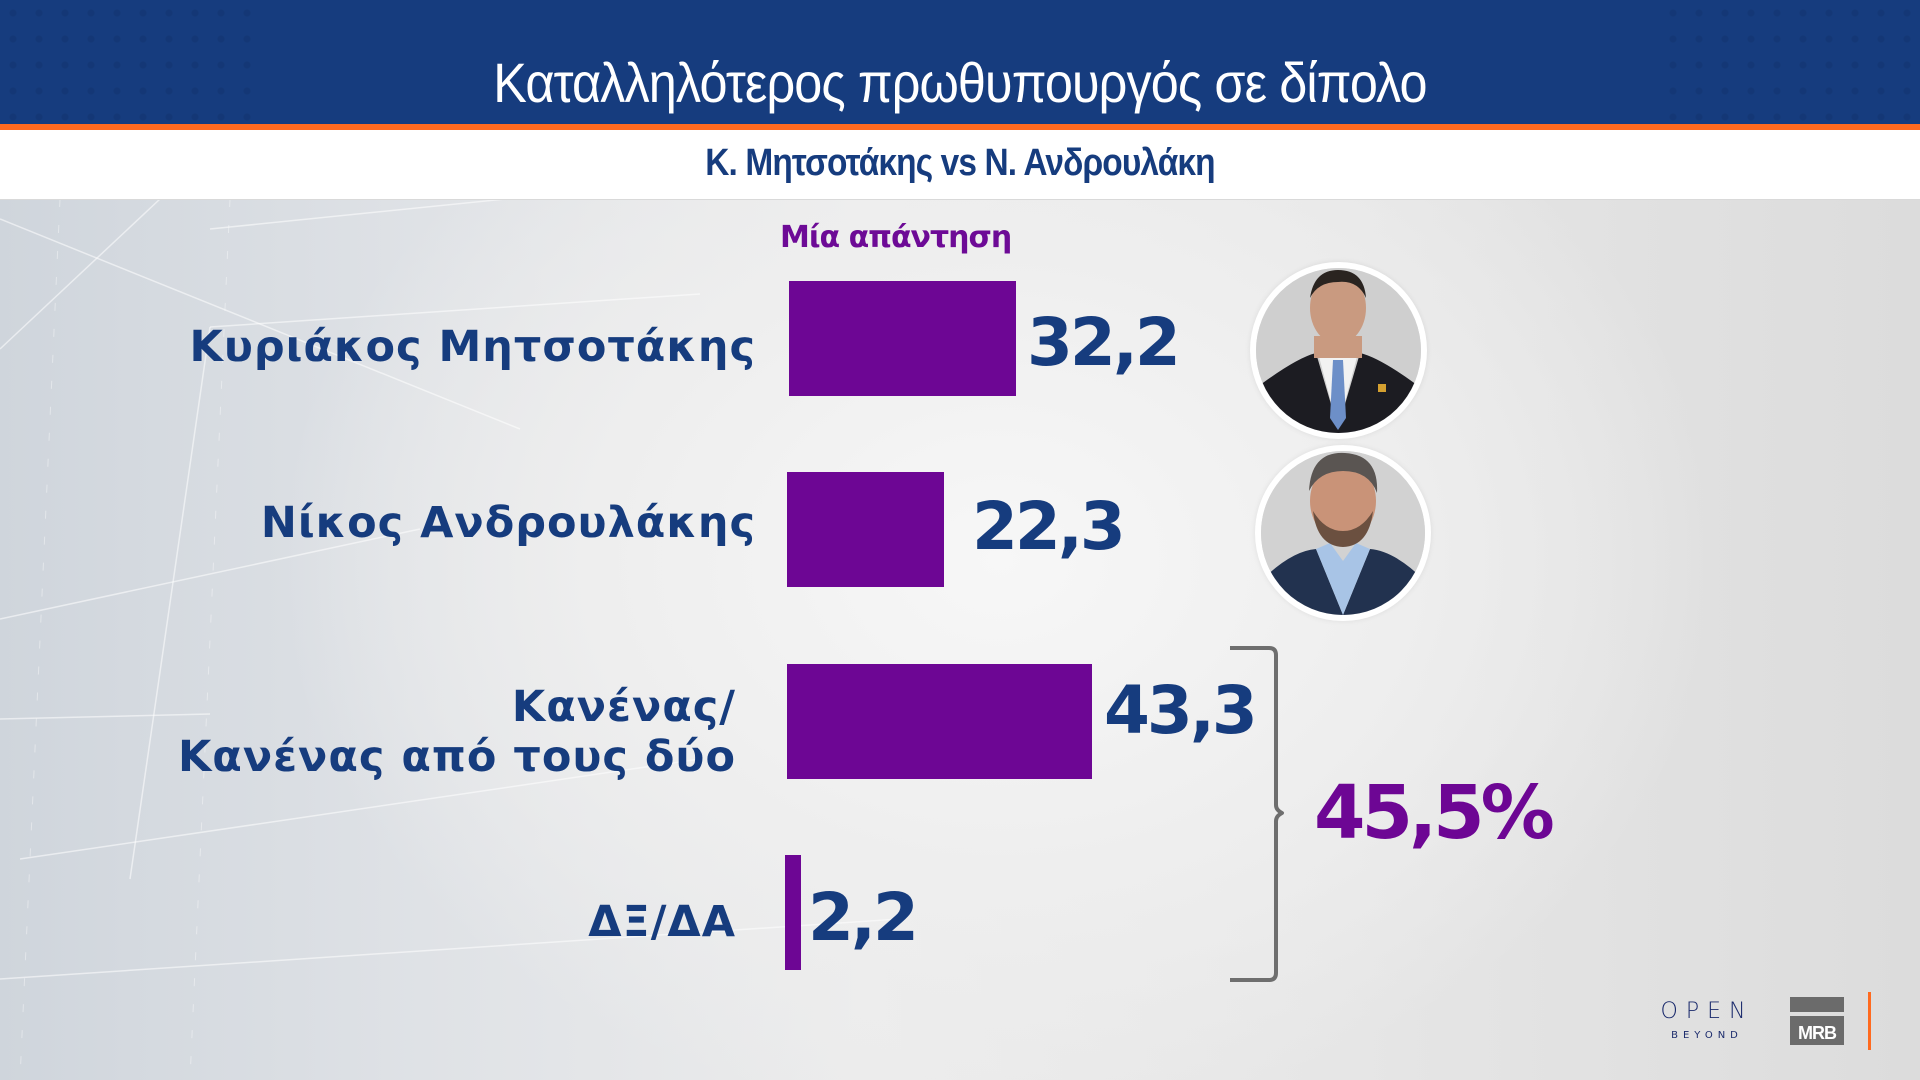  I want to click on logo-open-tagline: BEYOND, so click(1707, 1035).